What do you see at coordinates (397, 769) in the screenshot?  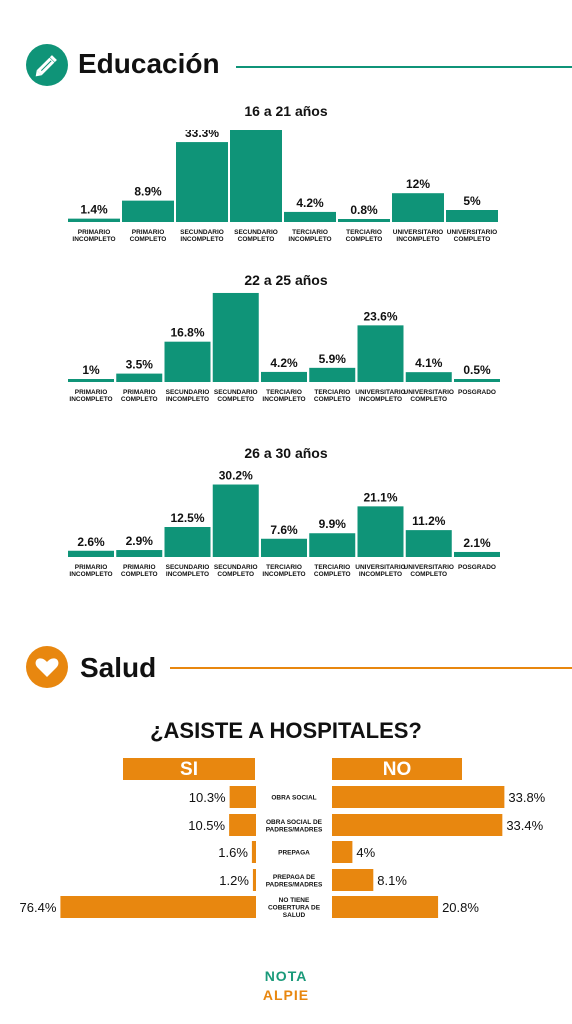 I see `no-header: NO` at bounding box center [397, 769].